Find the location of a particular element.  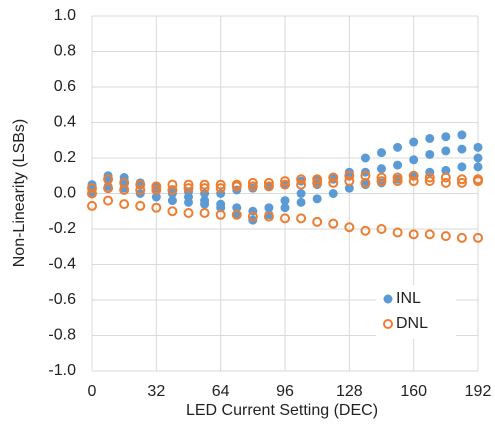

series is located at coordinates (285, 206).